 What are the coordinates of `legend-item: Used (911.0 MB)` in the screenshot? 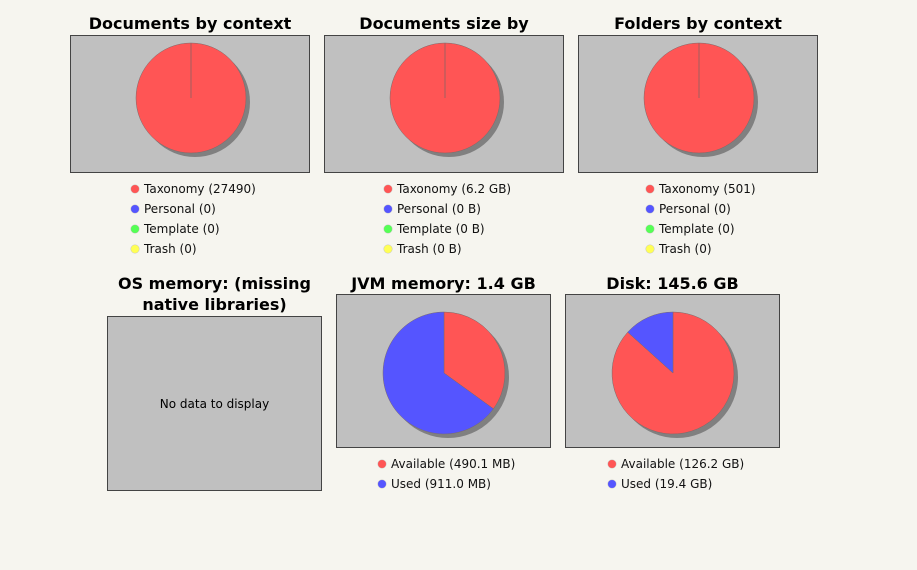 It's located at (446, 484).